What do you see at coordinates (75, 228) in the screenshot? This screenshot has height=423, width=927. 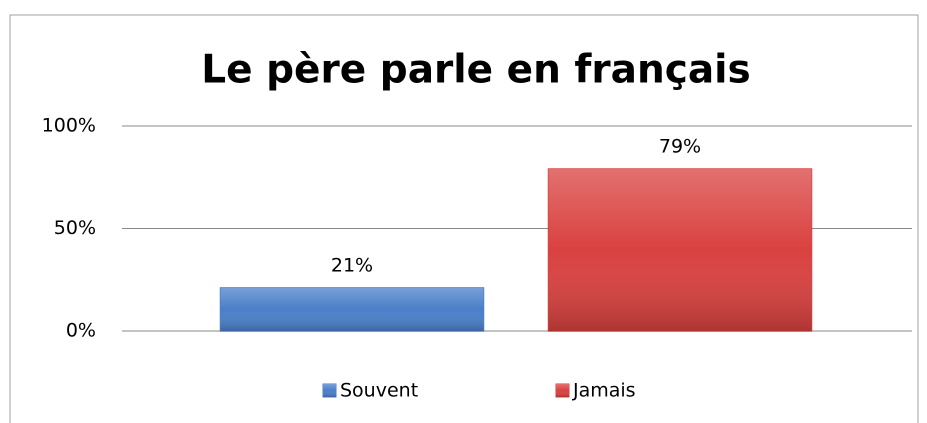 I see `y-tick-label: 50%` at bounding box center [75, 228].